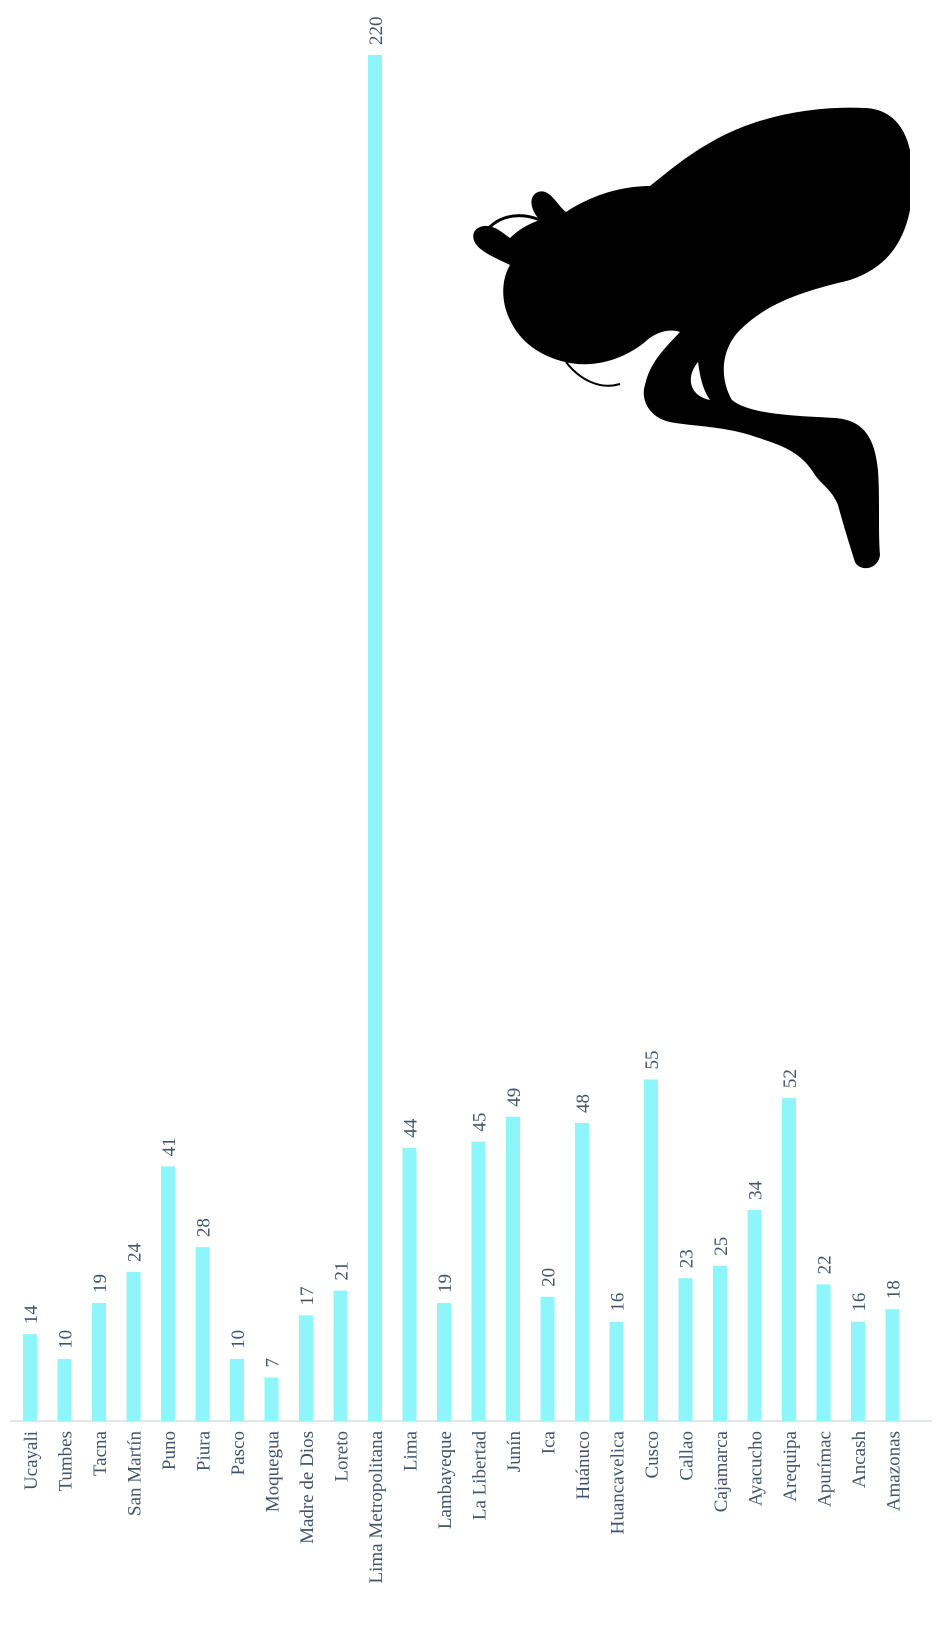 The image size is (936, 1632). I want to click on category-label-13: La Libertad, so click(480, 1476).